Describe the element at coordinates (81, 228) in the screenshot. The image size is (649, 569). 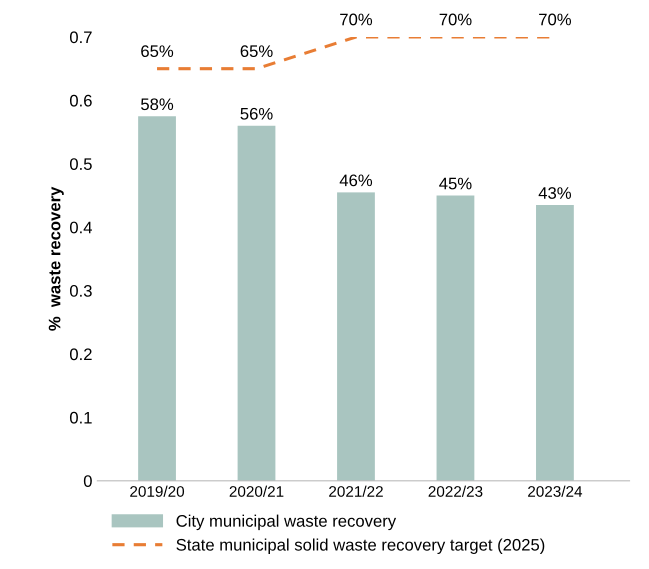
I see `y-tick-label: 0.4` at that location.